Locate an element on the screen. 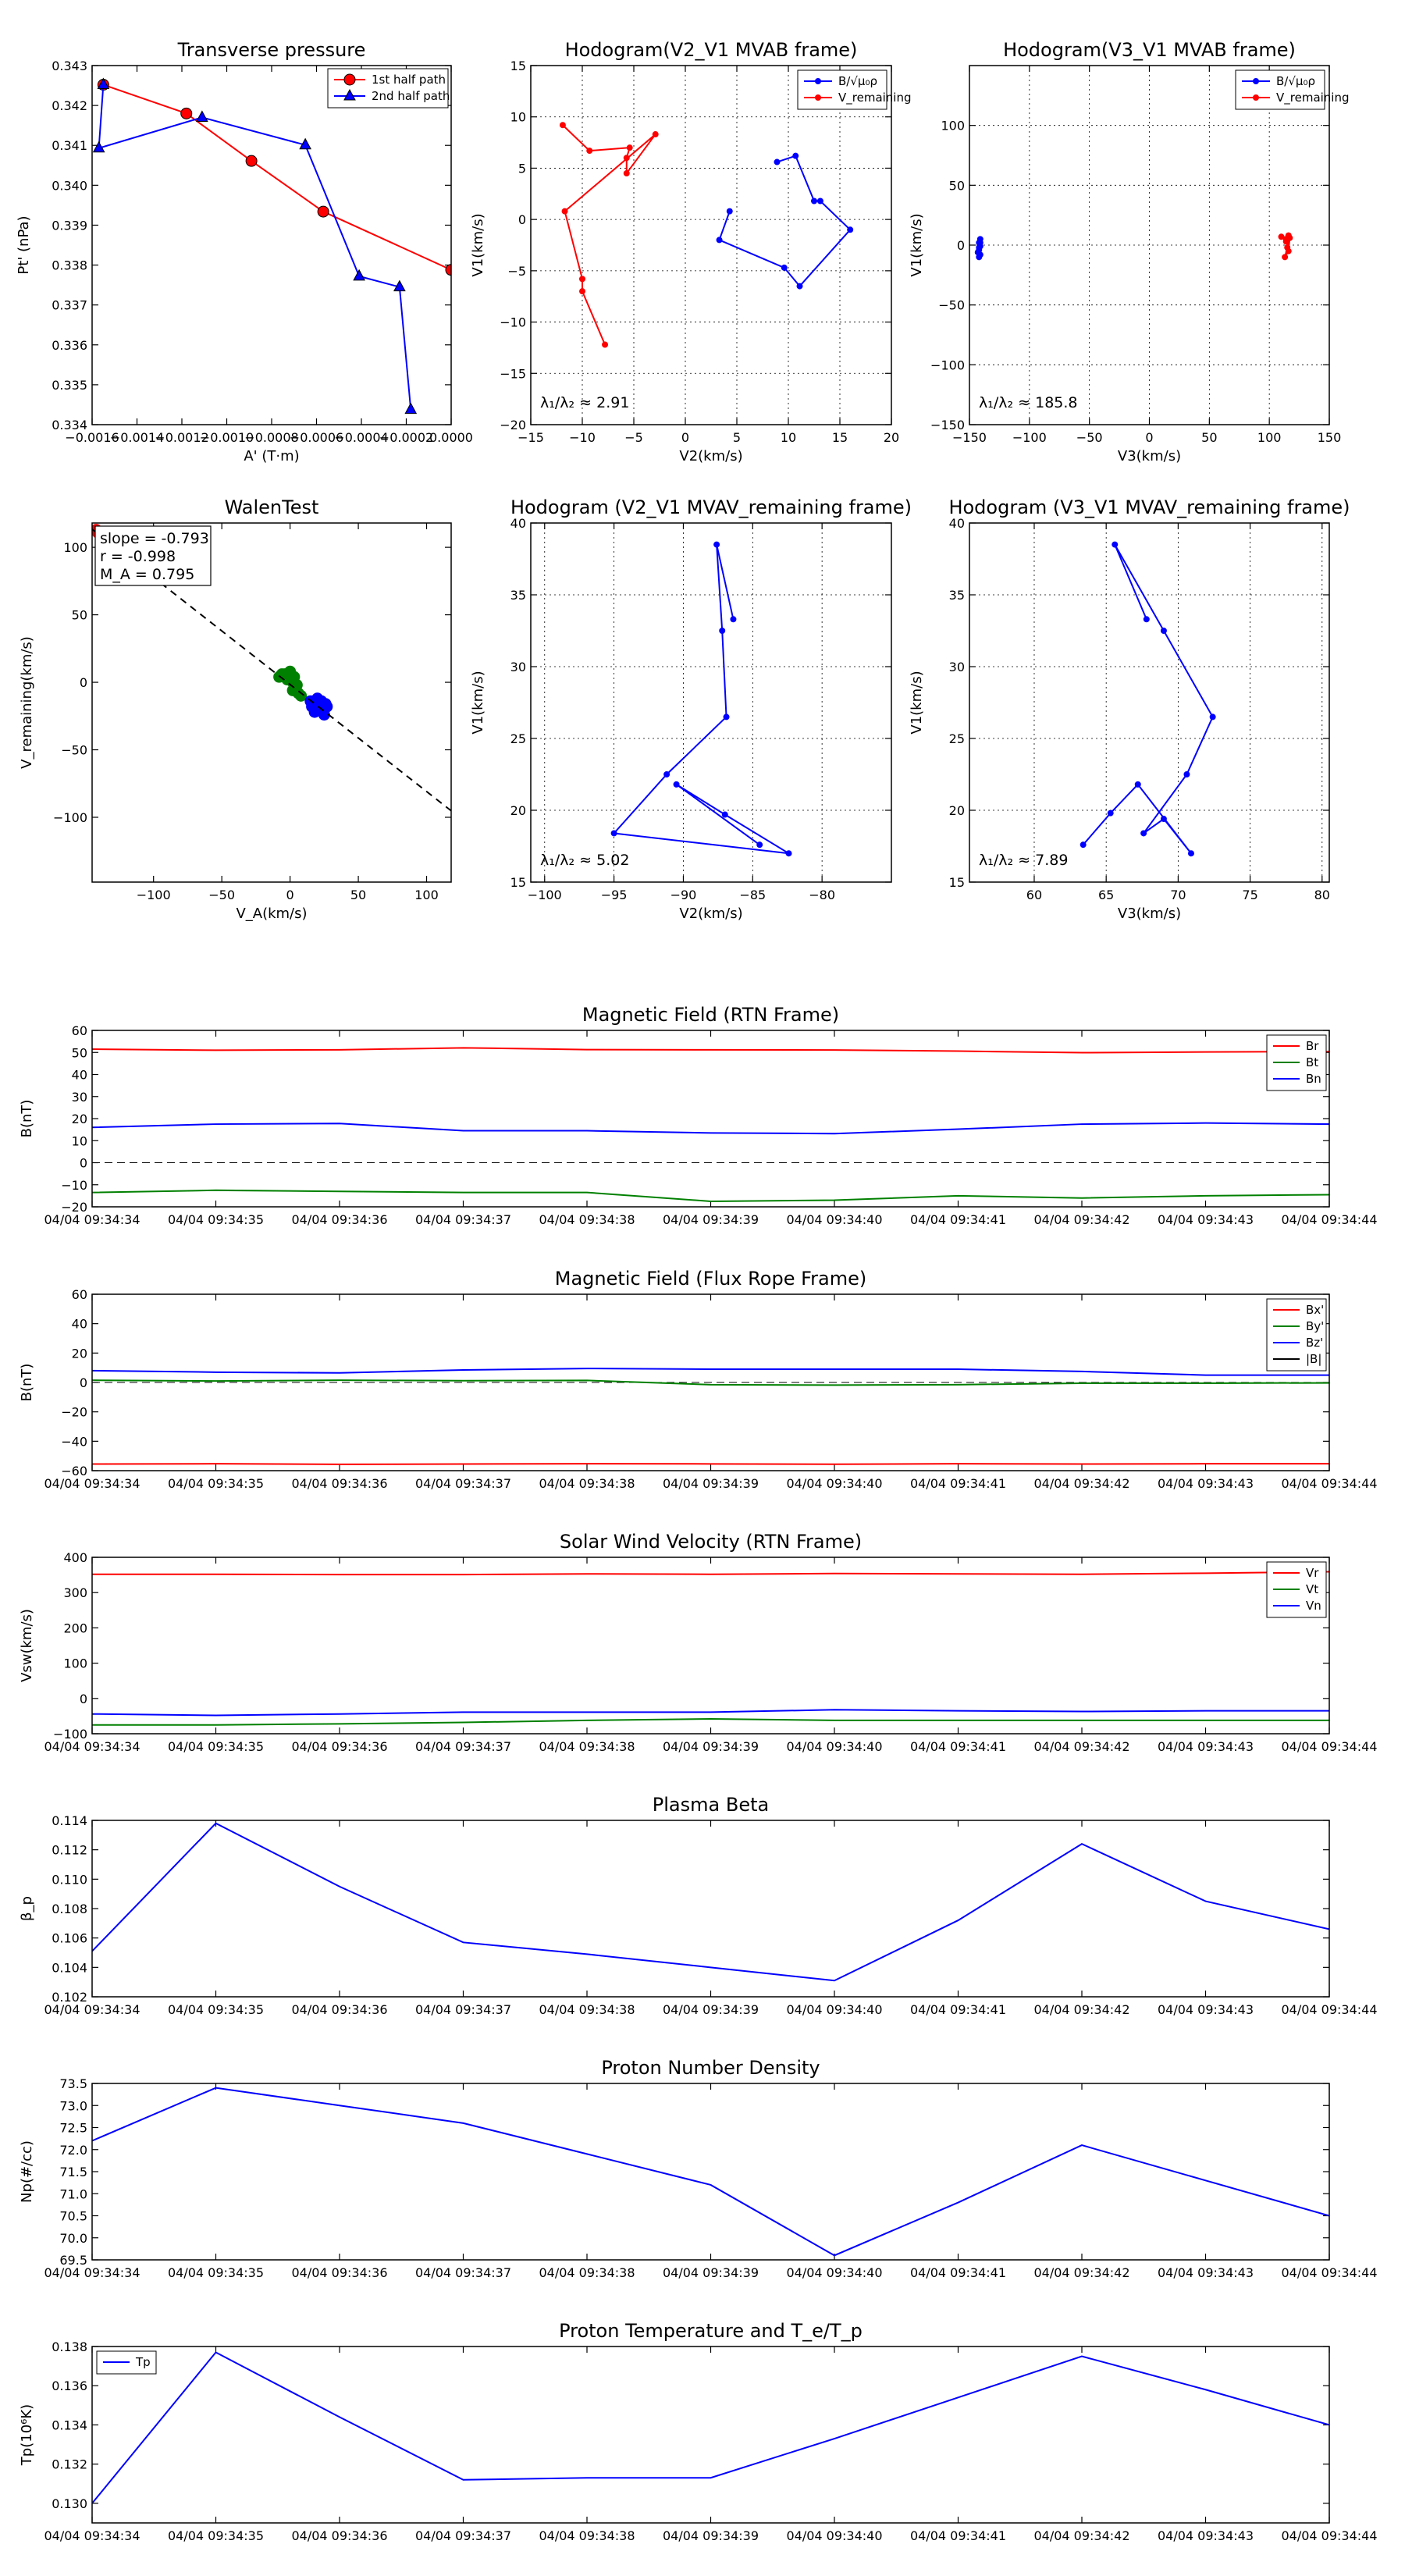 Image resolution: width=1405 pixels, height=2576 pixels. chart-title: Plasma Beta is located at coordinates (711, 1805).